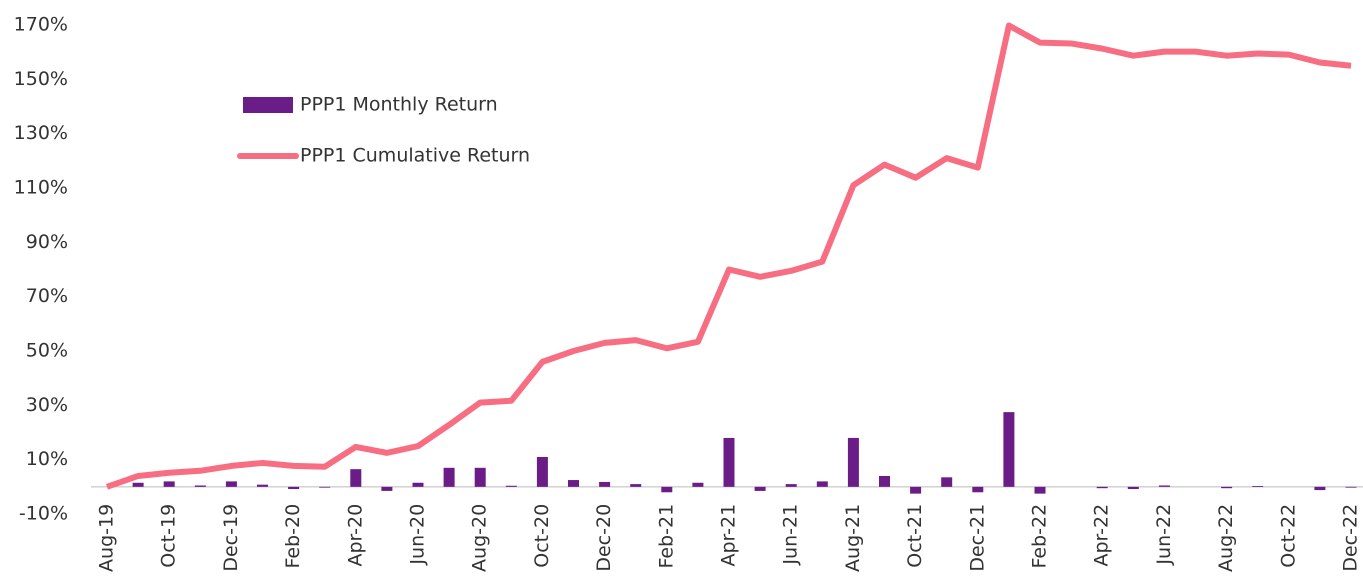 The height and width of the screenshot is (578, 1363). Describe the element at coordinates (604, 538) in the screenshot. I see `x-tick-label: Dec-20` at that location.